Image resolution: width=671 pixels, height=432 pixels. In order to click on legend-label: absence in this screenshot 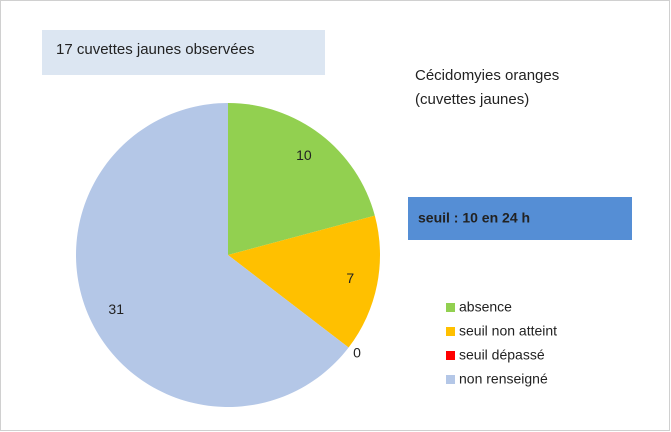, I will do `click(485, 307)`.